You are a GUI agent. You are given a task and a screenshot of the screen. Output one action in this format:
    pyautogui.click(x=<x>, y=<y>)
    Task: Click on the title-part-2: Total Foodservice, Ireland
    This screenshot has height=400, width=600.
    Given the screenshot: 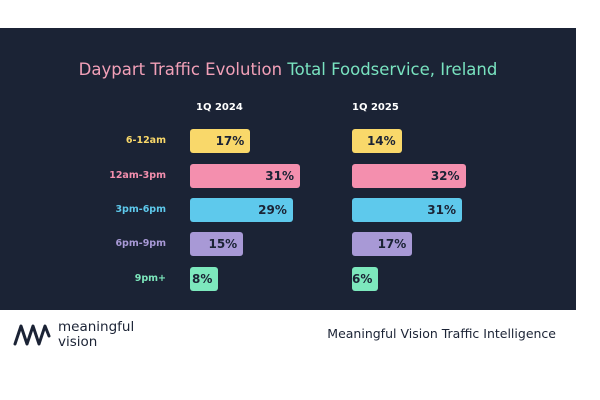 What is the action you would take?
    pyautogui.click(x=392, y=69)
    